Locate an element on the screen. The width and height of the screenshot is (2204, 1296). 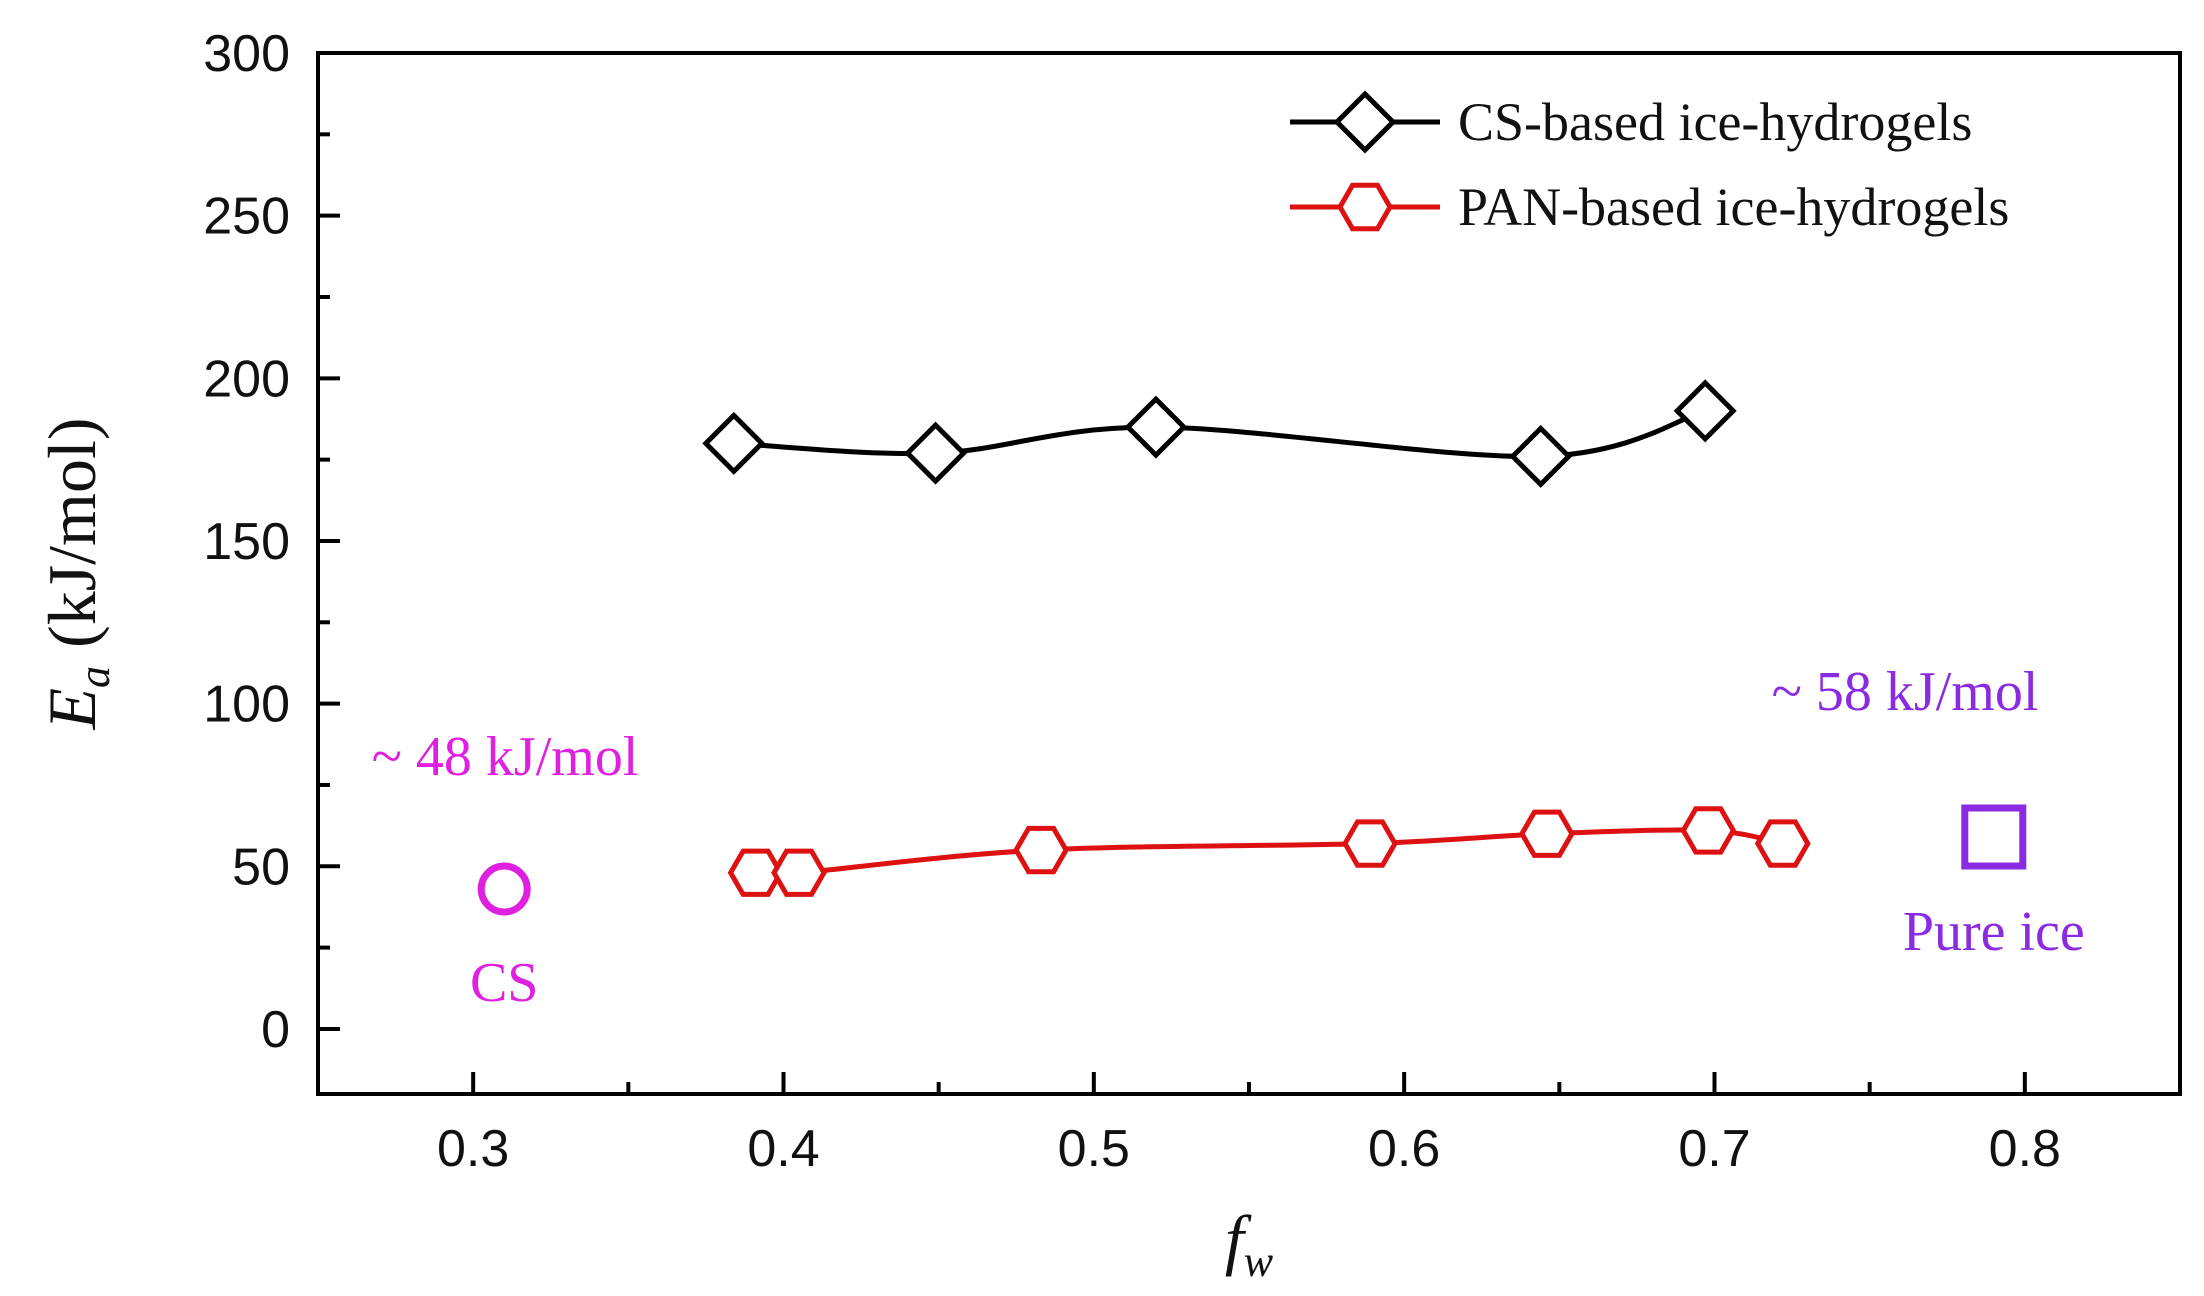
legend-label: PAN-based ice-hydrogels is located at coordinates (1733, 207).